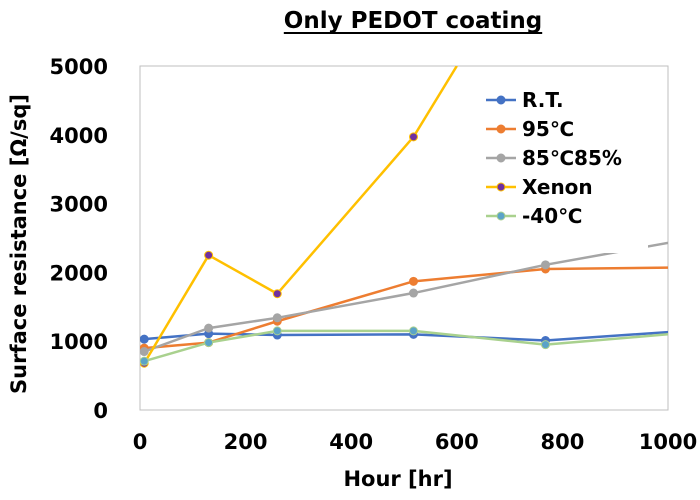 This screenshot has width=700, height=500. Describe the element at coordinates (413, 21) in the screenshot. I see `chart-title: Only PEDOT coating` at that location.